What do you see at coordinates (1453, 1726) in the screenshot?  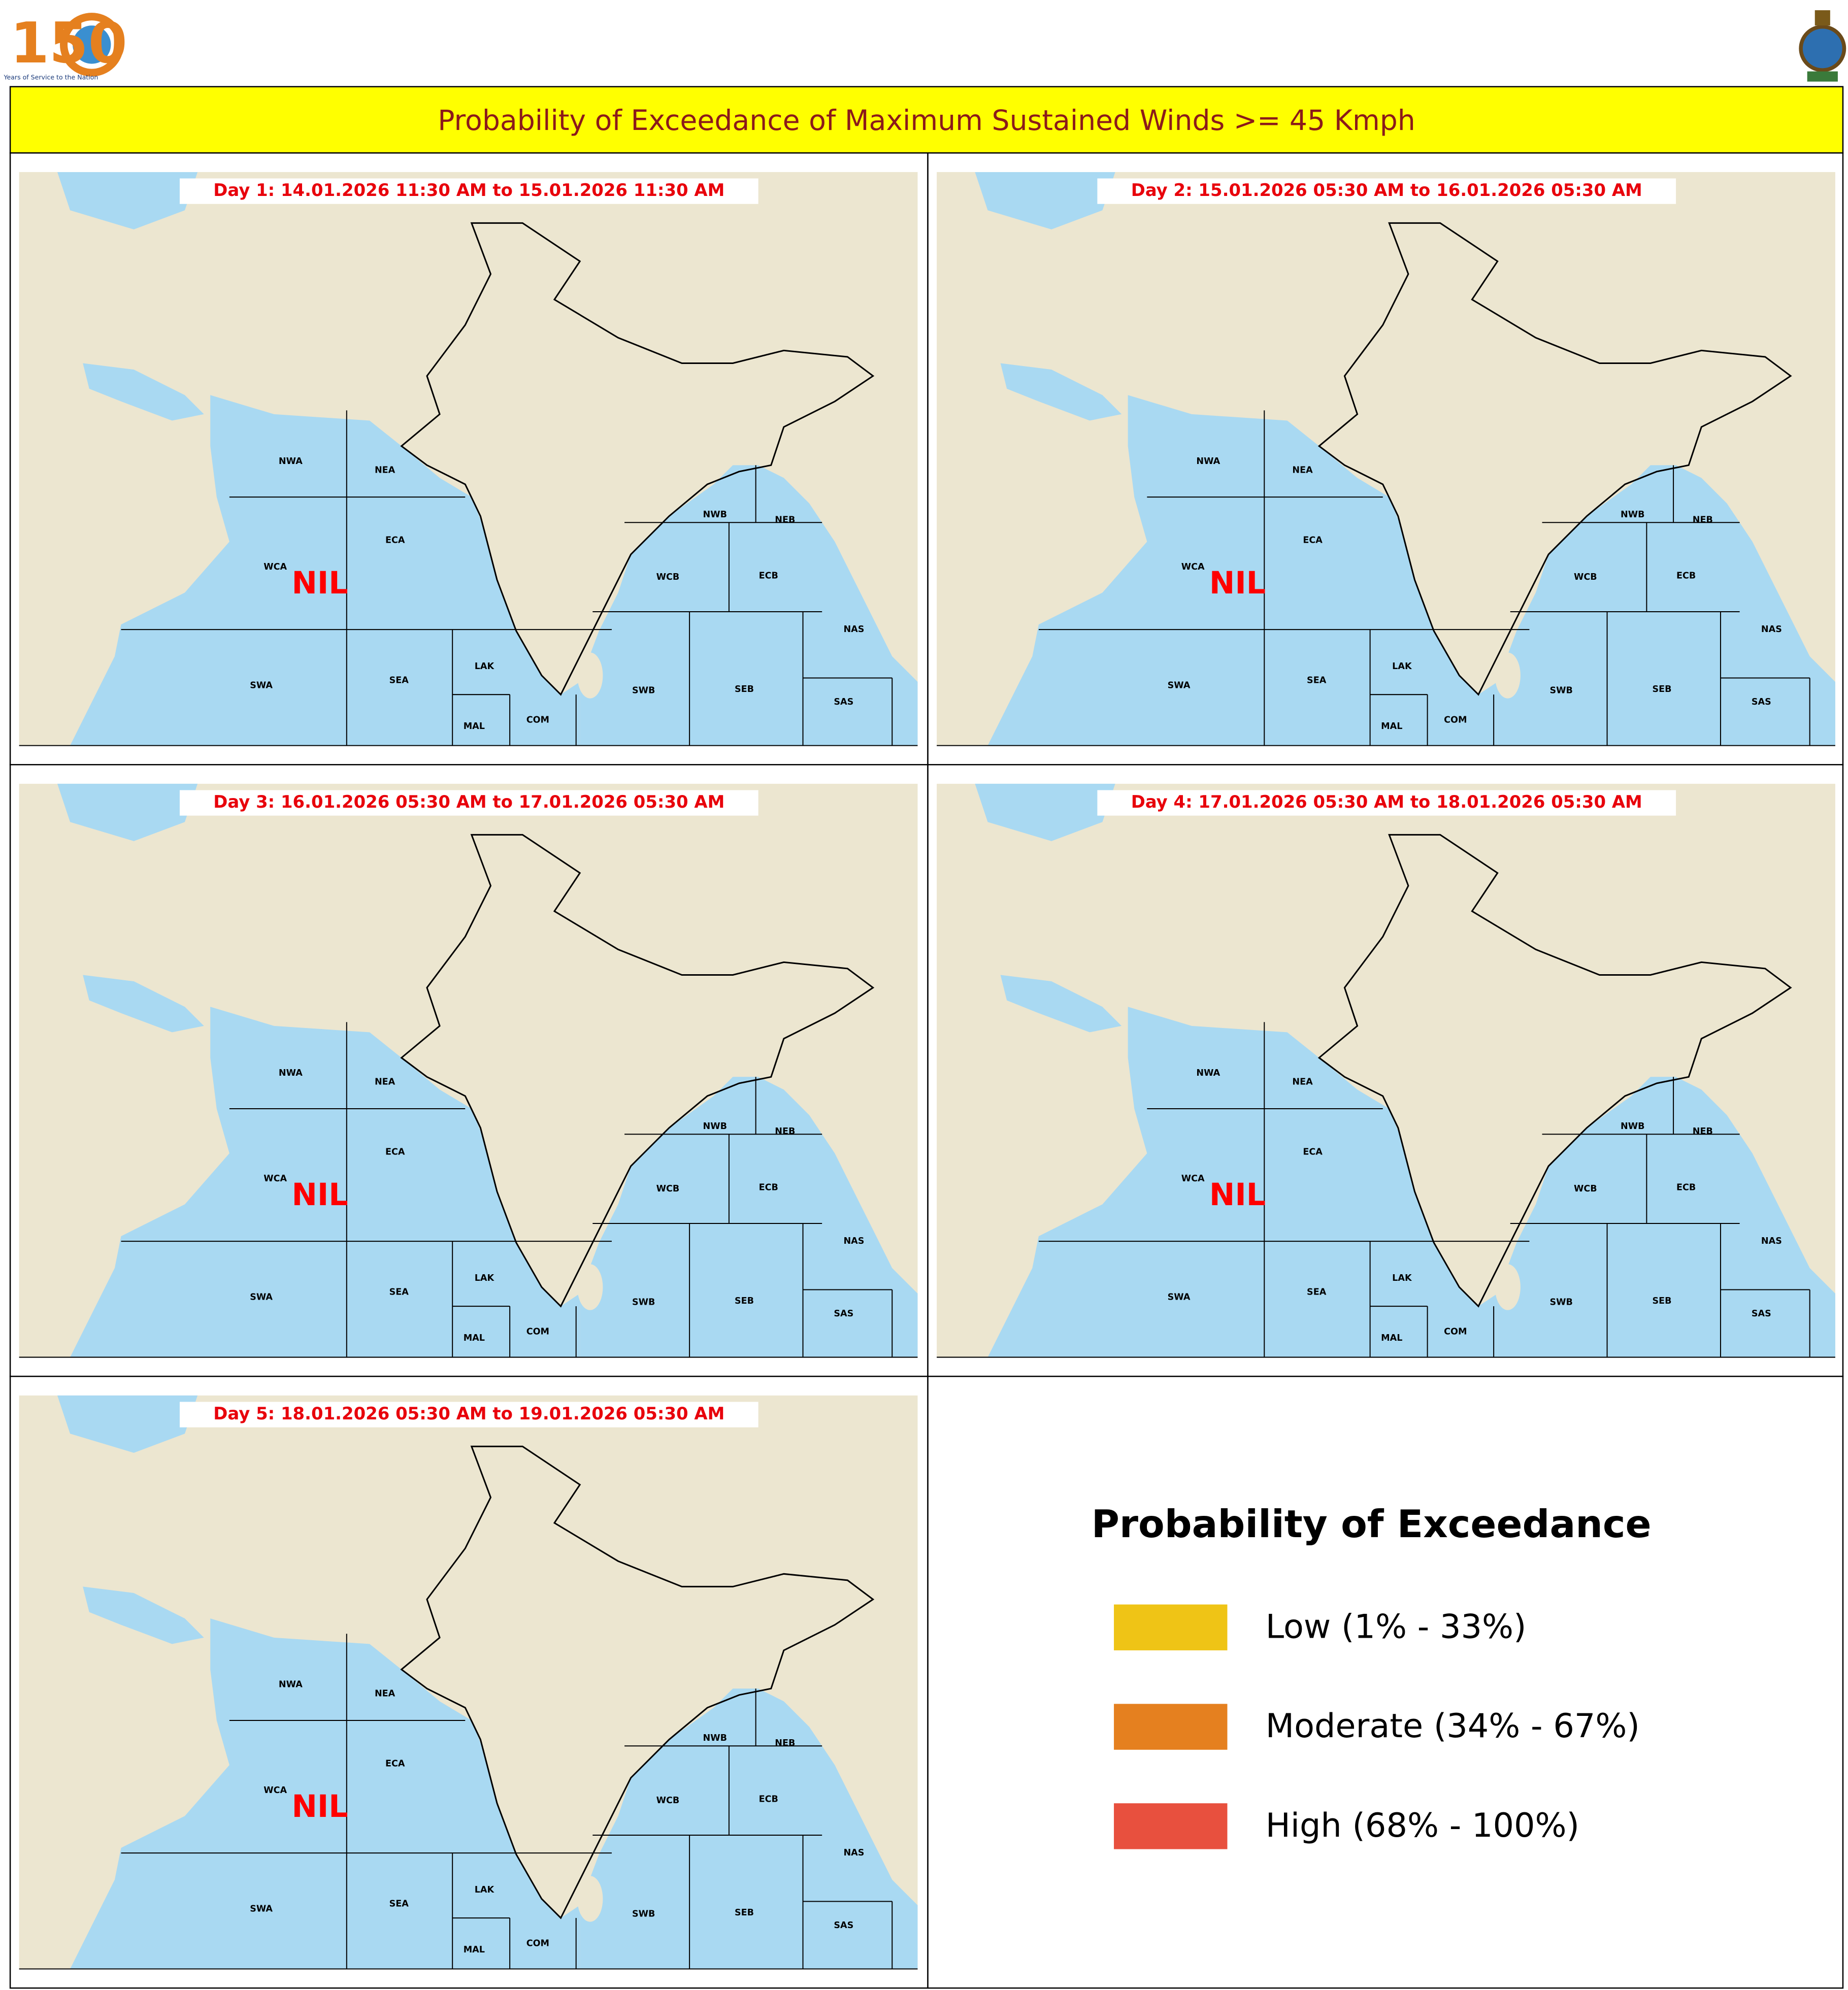 I see `legend-label: Moderate (34% - 67%)` at bounding box center [1453, 1726].